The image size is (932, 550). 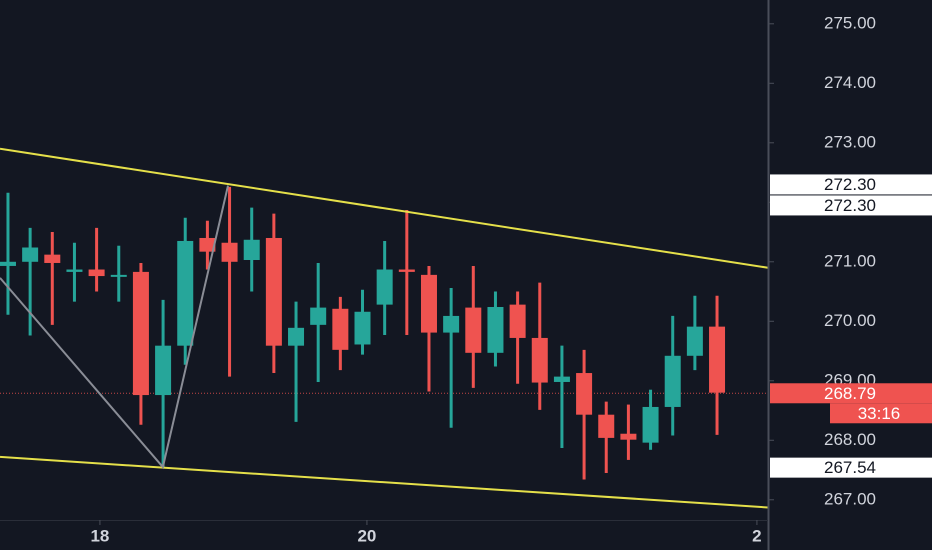 What do you see at coordinates (756, 535) in the screenshot?
I see `x-tick-label: 2` at bounding box center [756, 535].